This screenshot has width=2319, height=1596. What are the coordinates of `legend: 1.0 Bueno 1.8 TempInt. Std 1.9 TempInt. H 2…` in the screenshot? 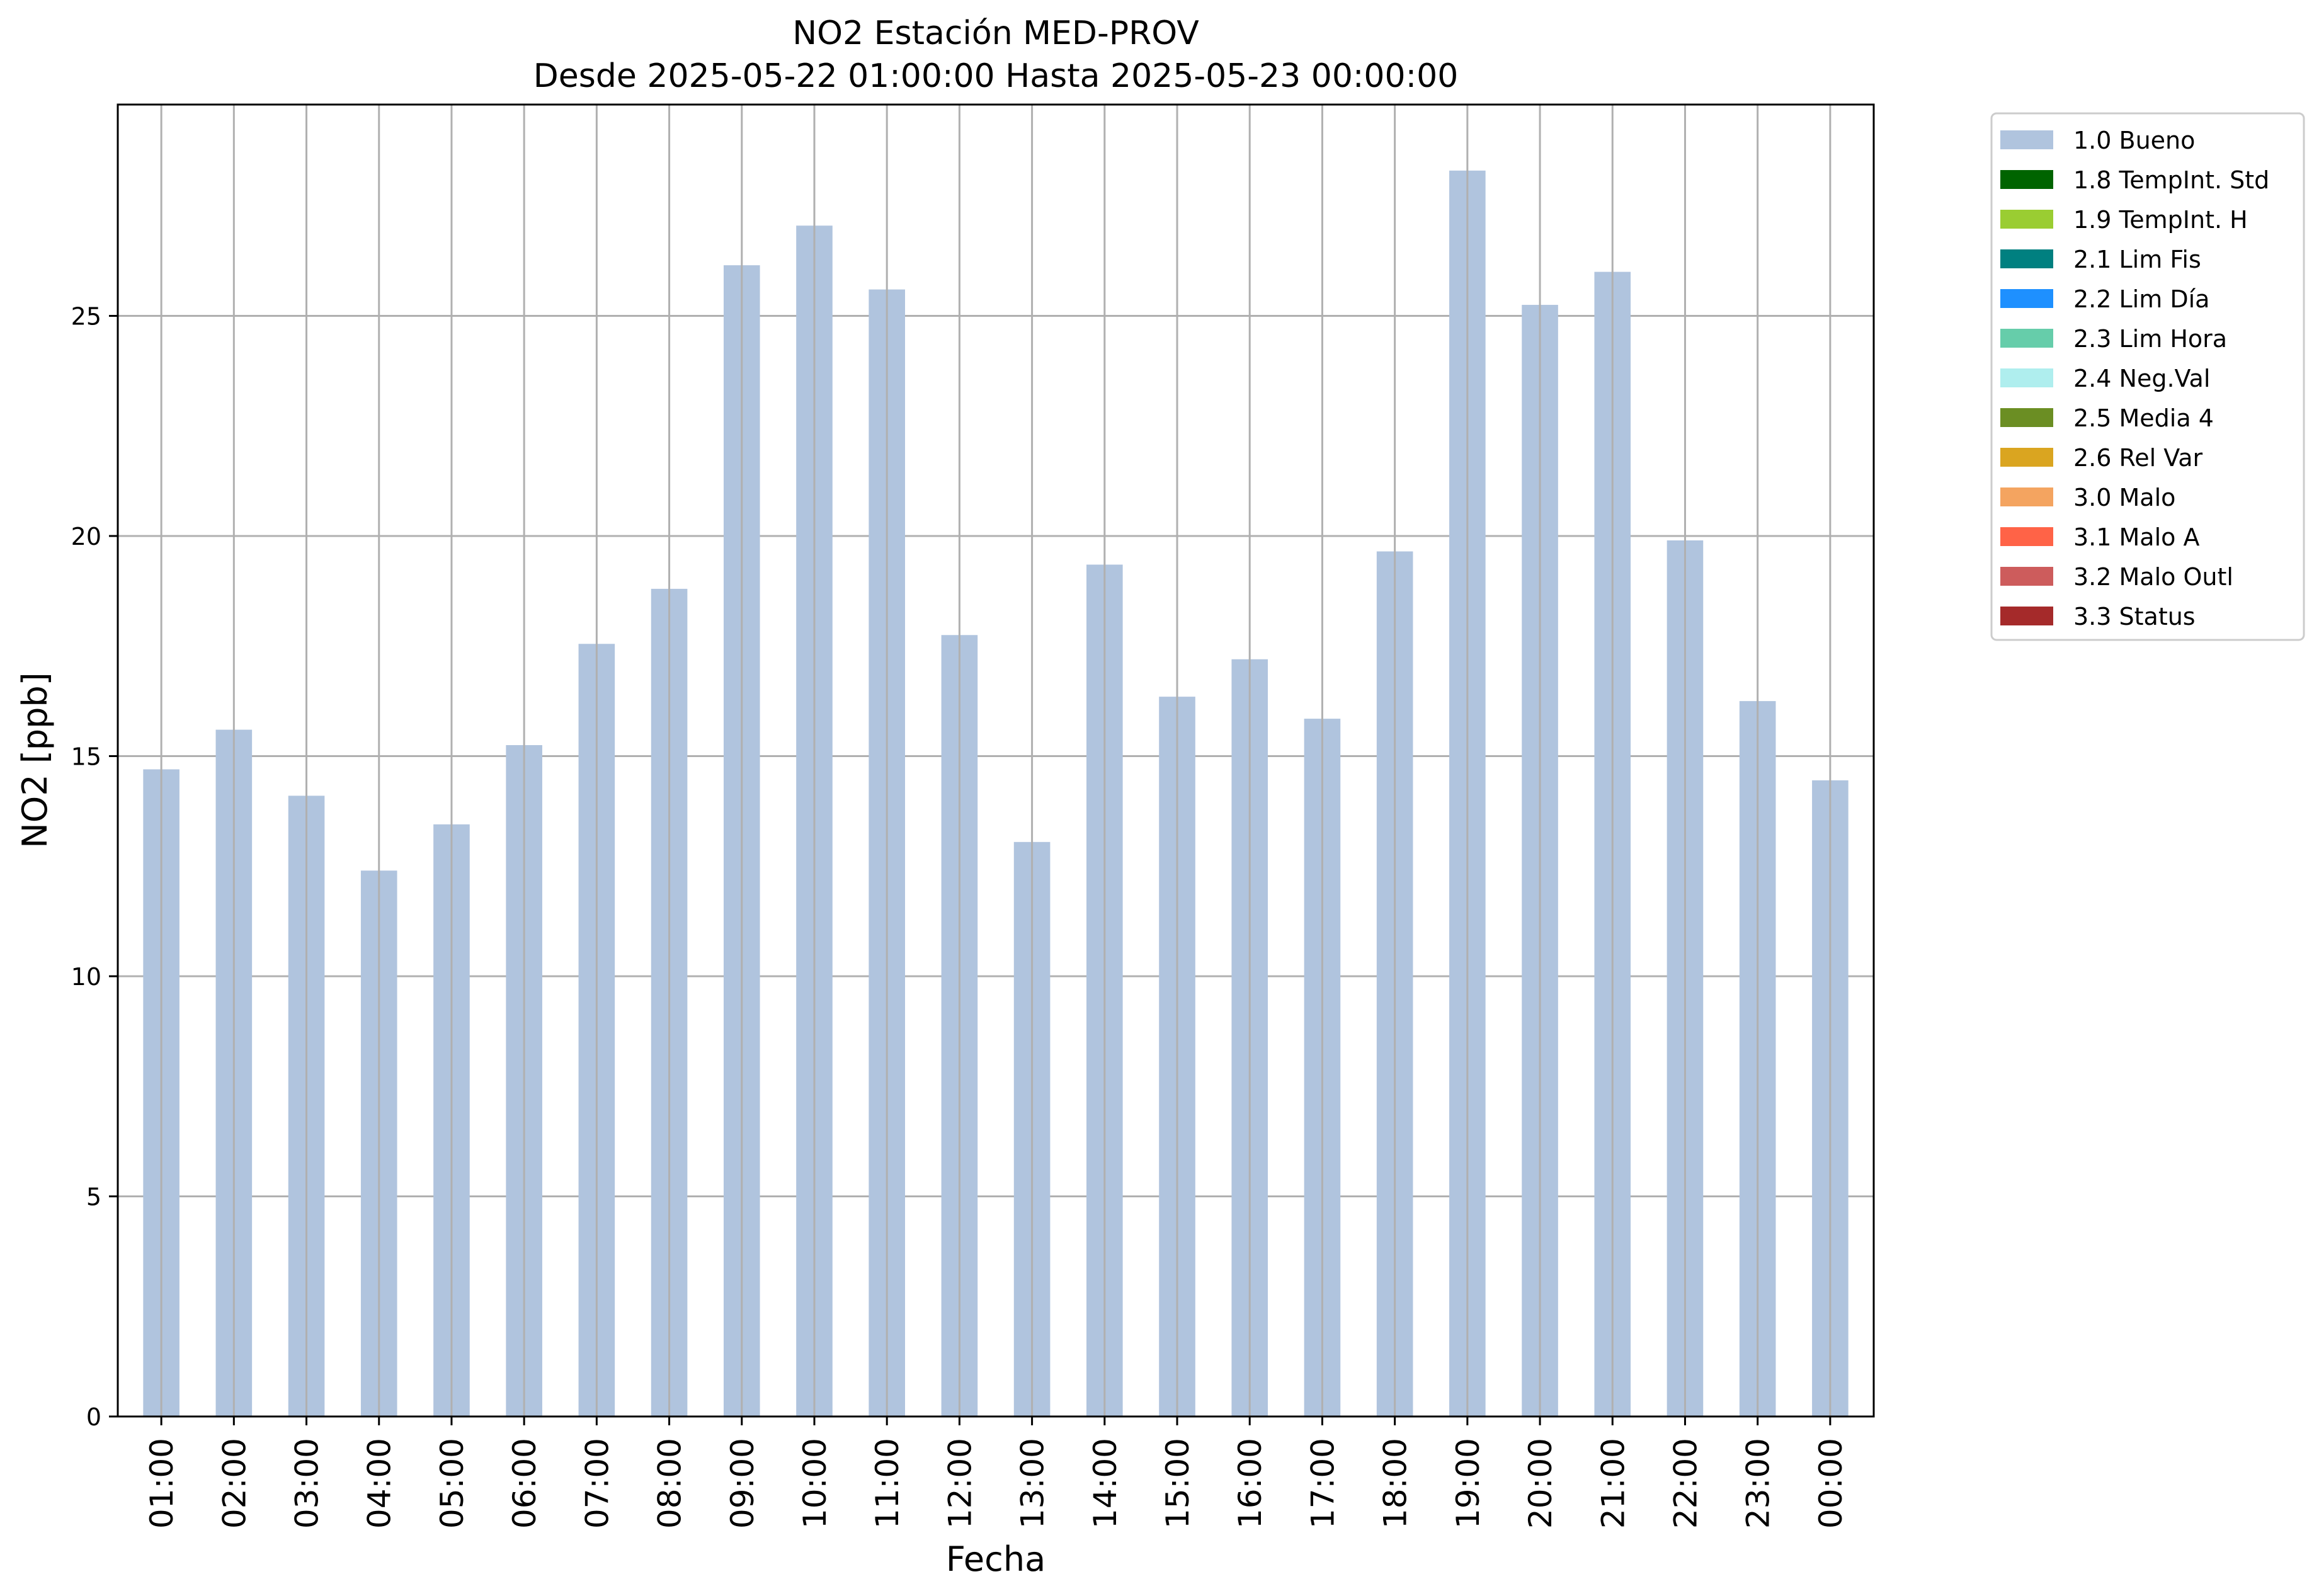 It's located at (2147, 376).